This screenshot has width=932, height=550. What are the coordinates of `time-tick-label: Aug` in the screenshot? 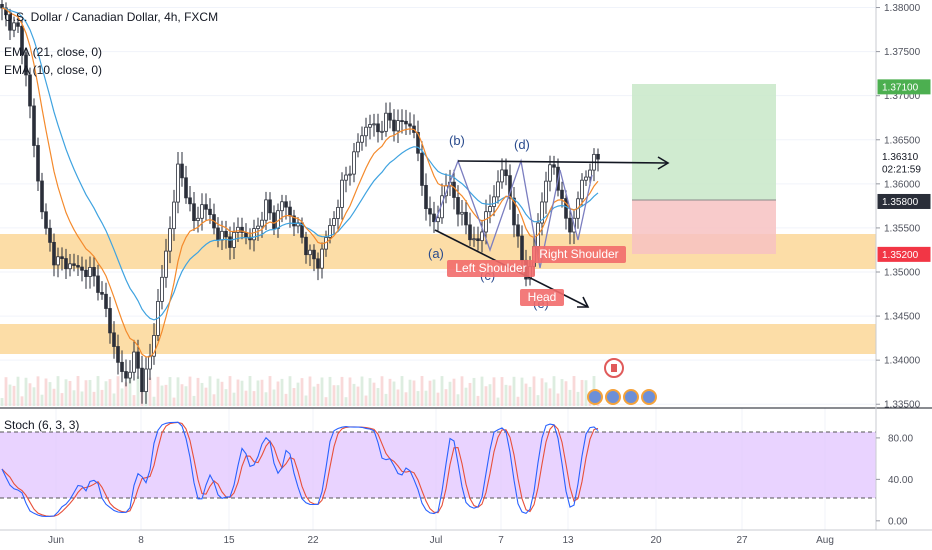 It's located at (825, 540).